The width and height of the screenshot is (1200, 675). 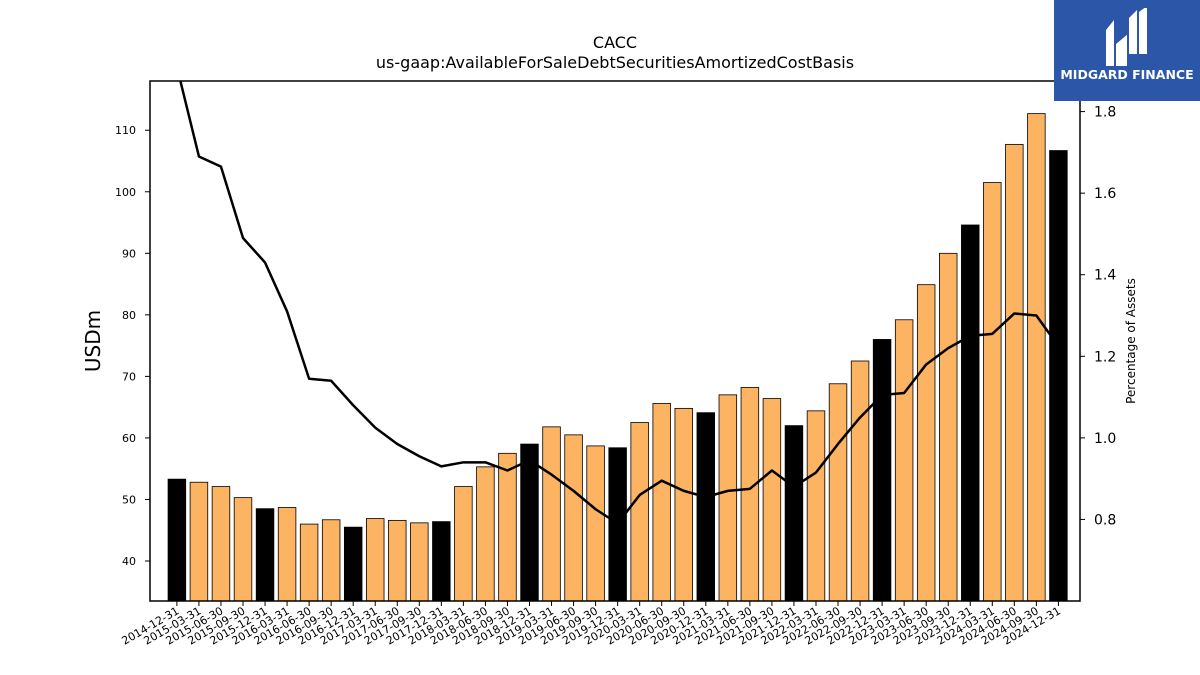 I want to click on midgard-logo-icon, so click(x=1126, y=37).